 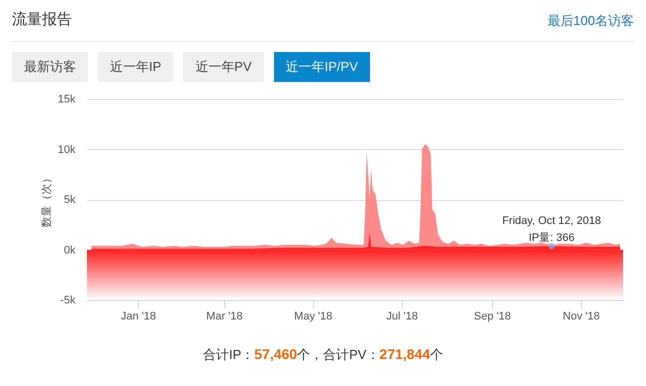 I want to click on text: 近一年IP, so click(x=136, y=67).